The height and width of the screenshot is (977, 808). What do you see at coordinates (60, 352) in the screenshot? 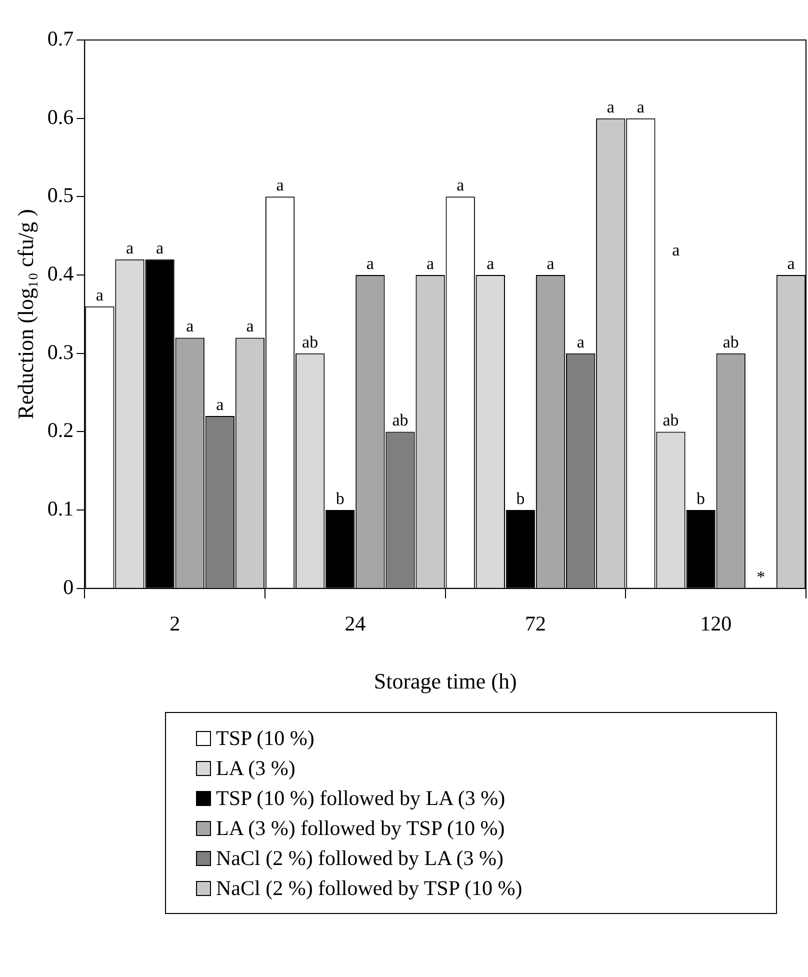
I see `y-tick-label: 0.3` at bounding box center [60, 352].